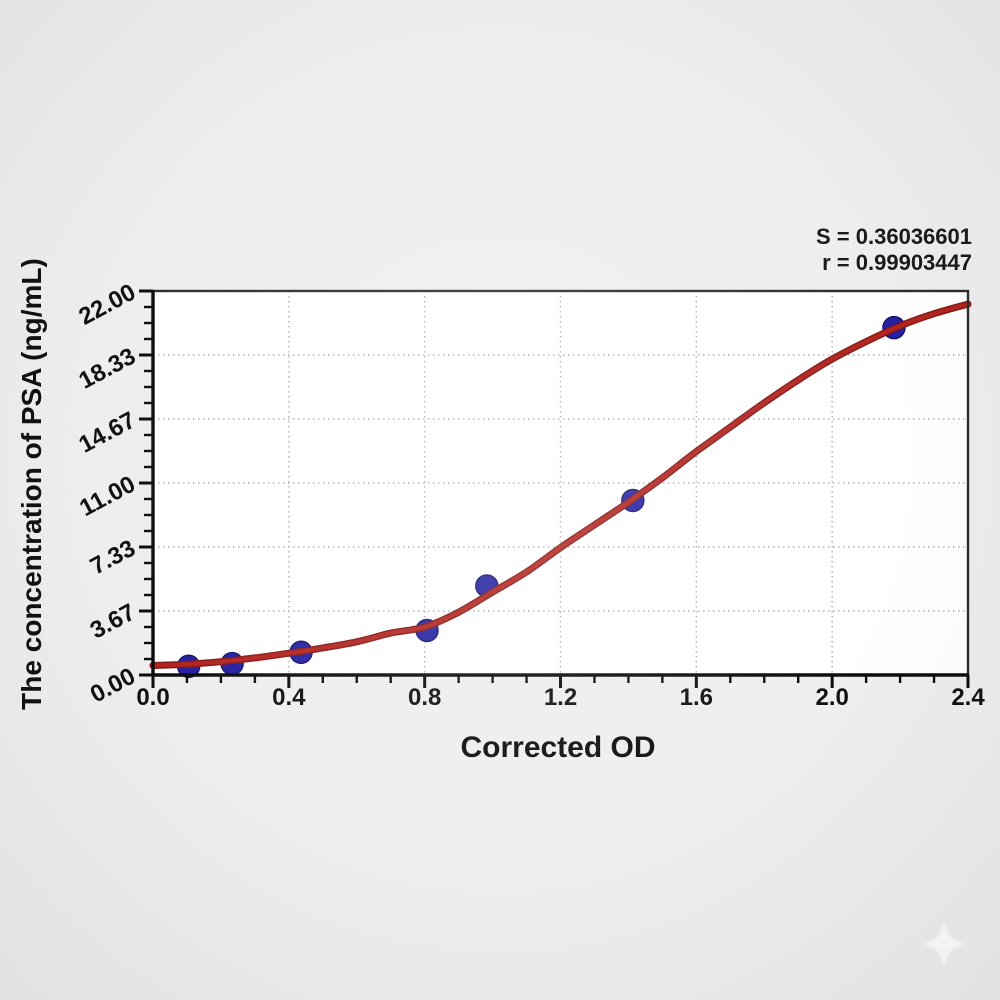 The image size is (1000, 1000). I want to click on x-tick-label: 0.0, so click(153, 697).